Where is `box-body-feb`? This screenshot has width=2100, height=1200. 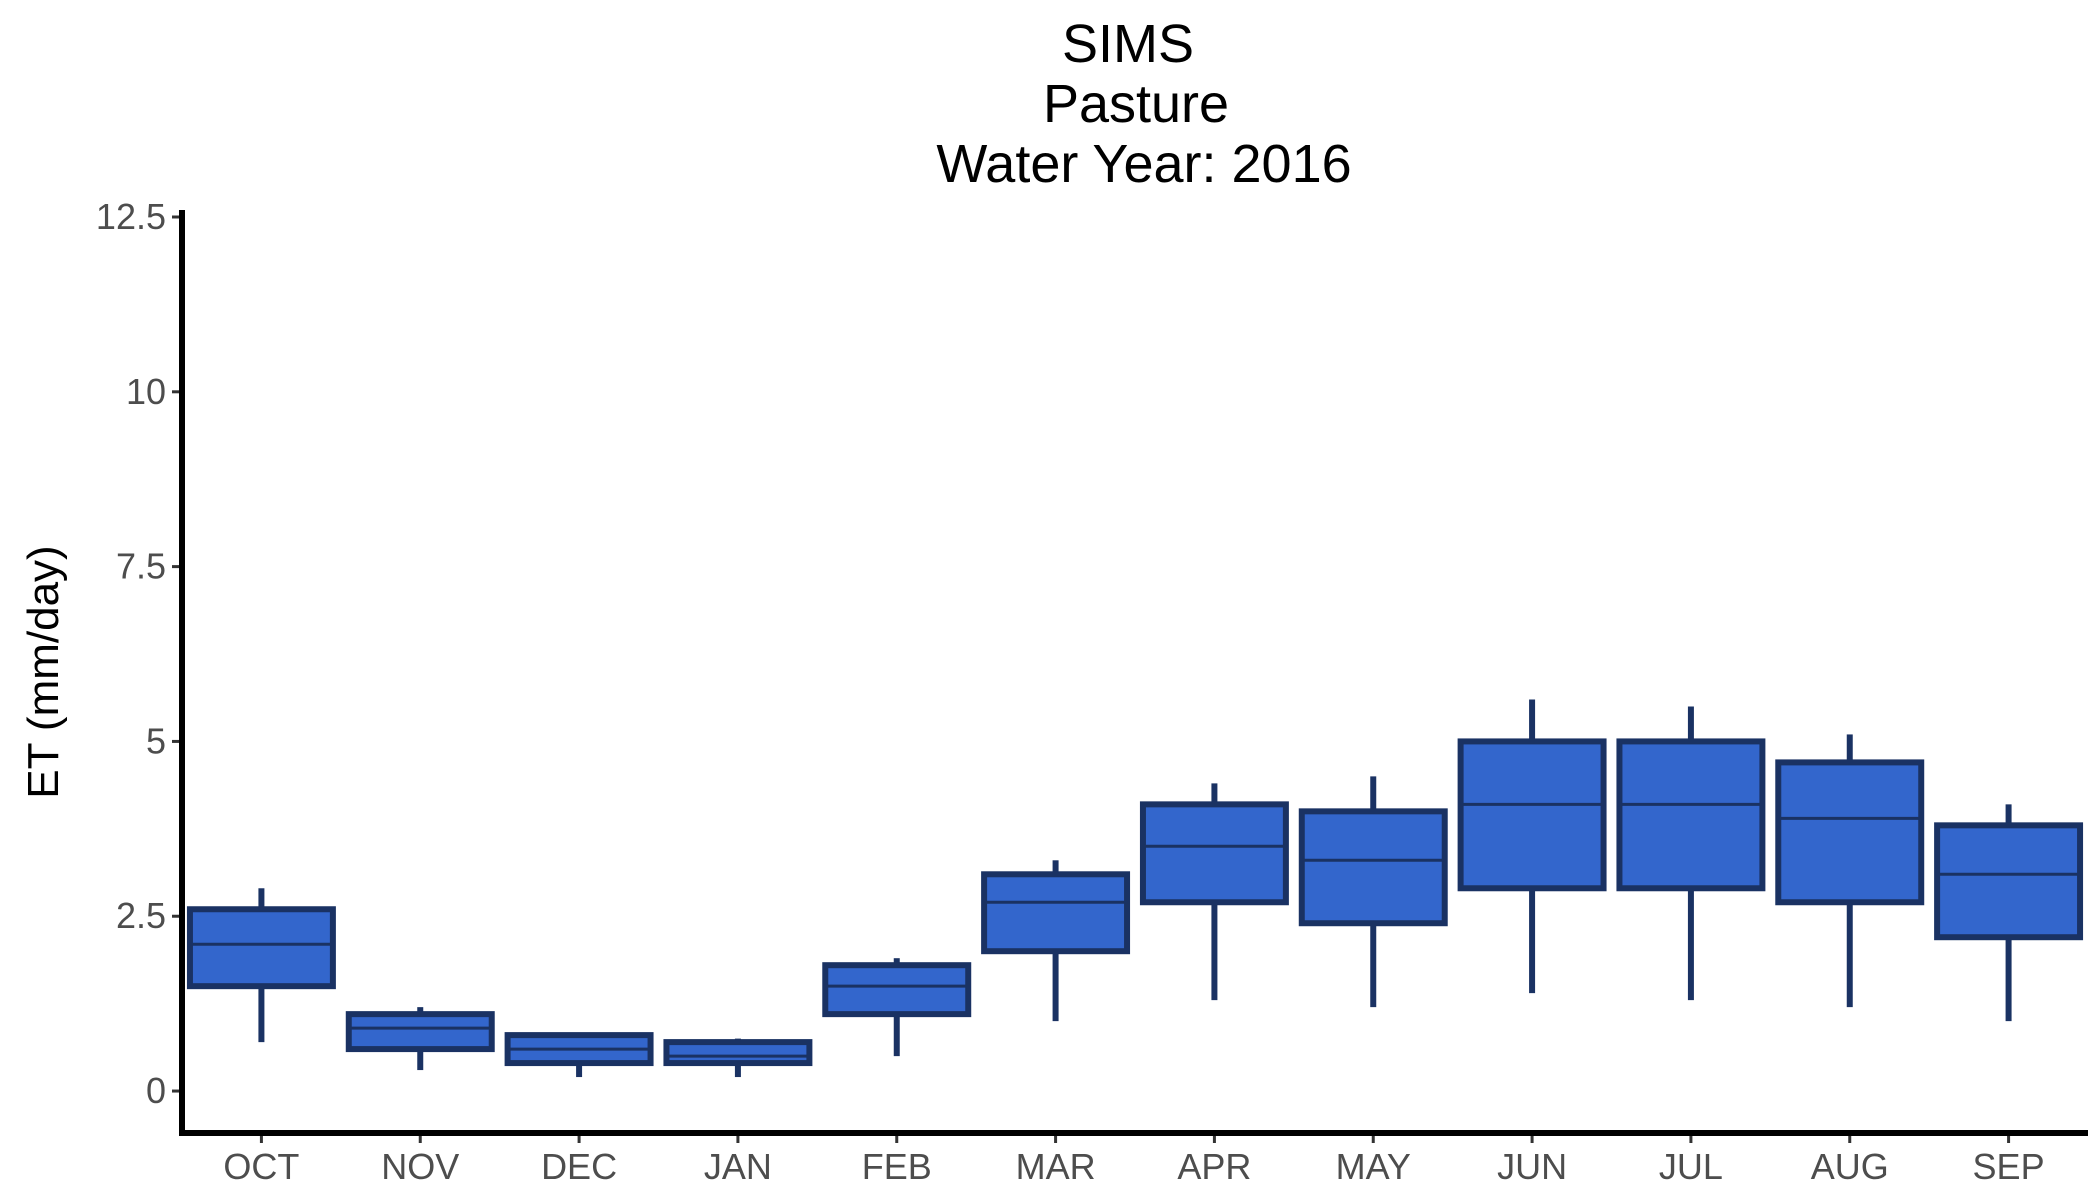
box-body-feb is located at coordinates (897, 990).